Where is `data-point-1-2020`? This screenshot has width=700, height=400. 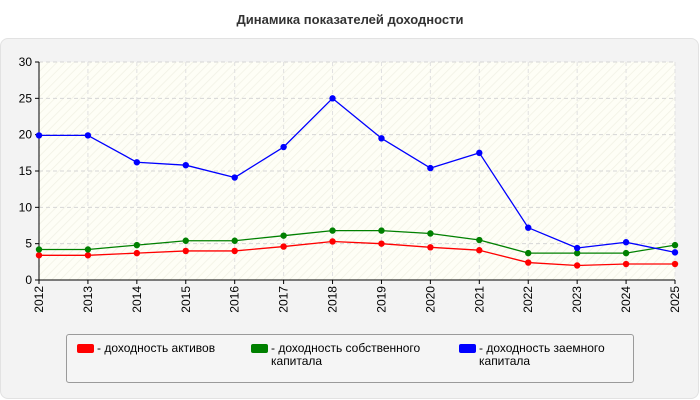
data-point-1-2020 is located at coordinates (430, 233).